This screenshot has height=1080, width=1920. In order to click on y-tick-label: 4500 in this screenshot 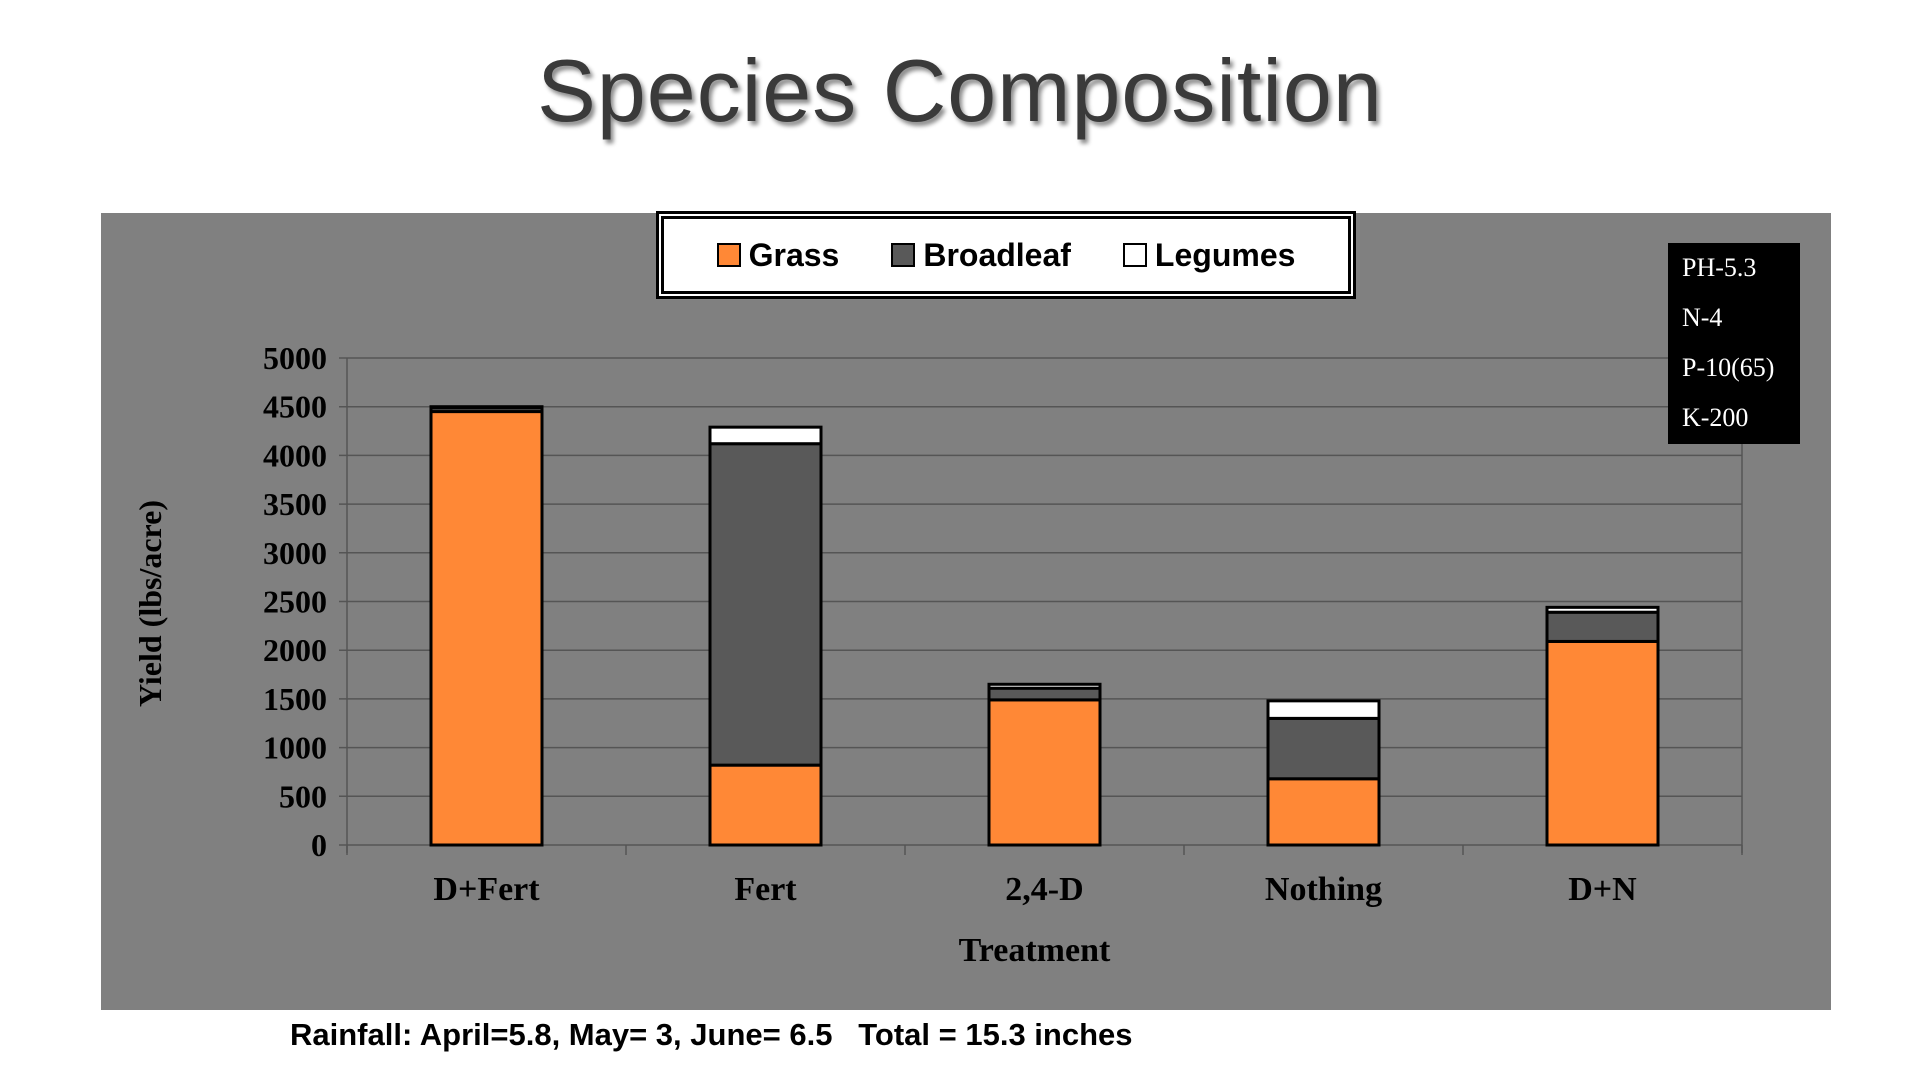, I will do `click(295, 407)`.